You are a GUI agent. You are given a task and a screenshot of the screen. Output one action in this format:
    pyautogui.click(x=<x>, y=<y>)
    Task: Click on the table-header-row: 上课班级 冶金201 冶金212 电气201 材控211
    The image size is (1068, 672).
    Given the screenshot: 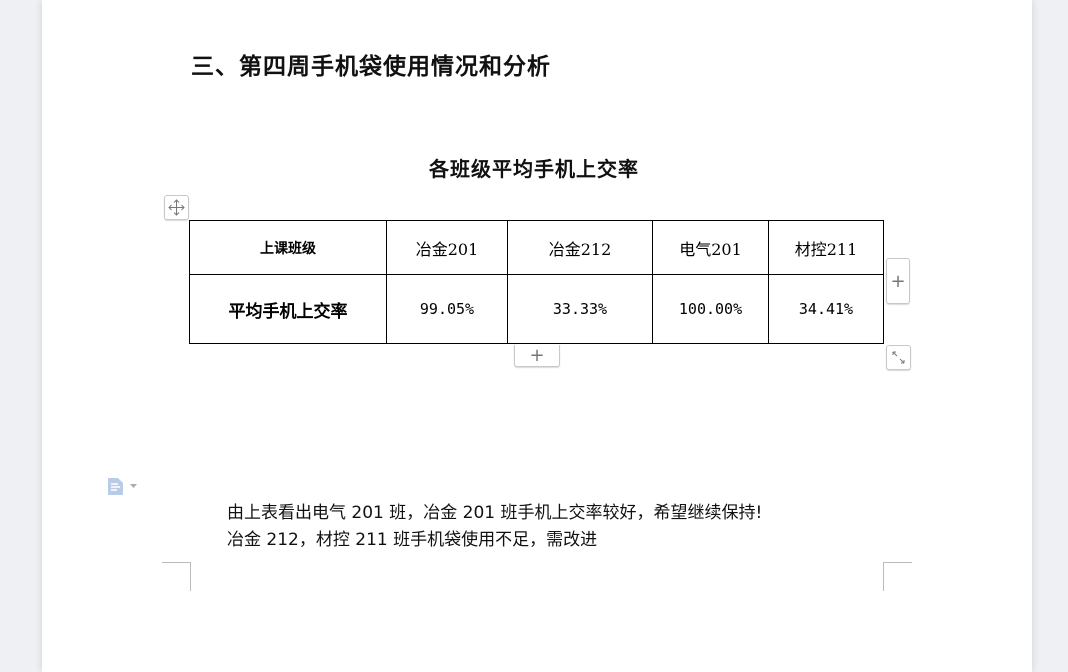 What is the action you would take?
    pyautogui.click(x=536, y=247)
    